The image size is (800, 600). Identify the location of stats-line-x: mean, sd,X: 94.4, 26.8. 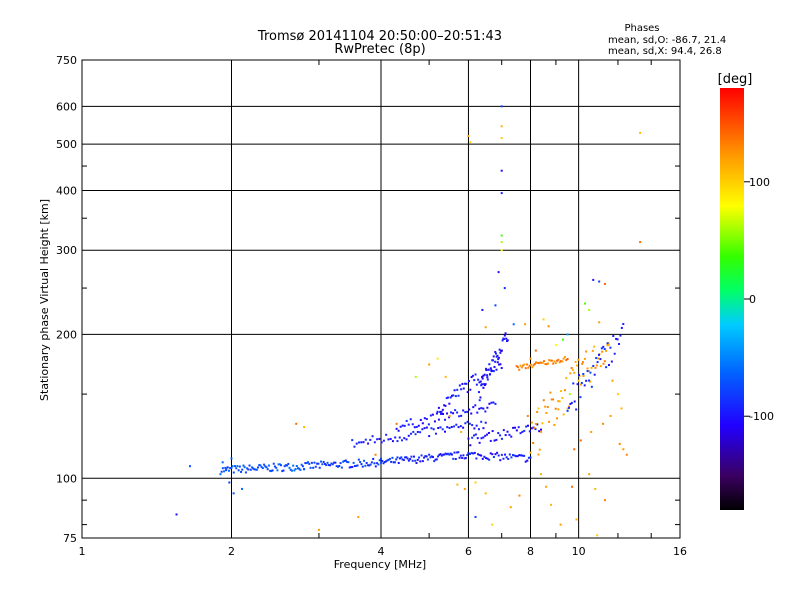
(665, 51).